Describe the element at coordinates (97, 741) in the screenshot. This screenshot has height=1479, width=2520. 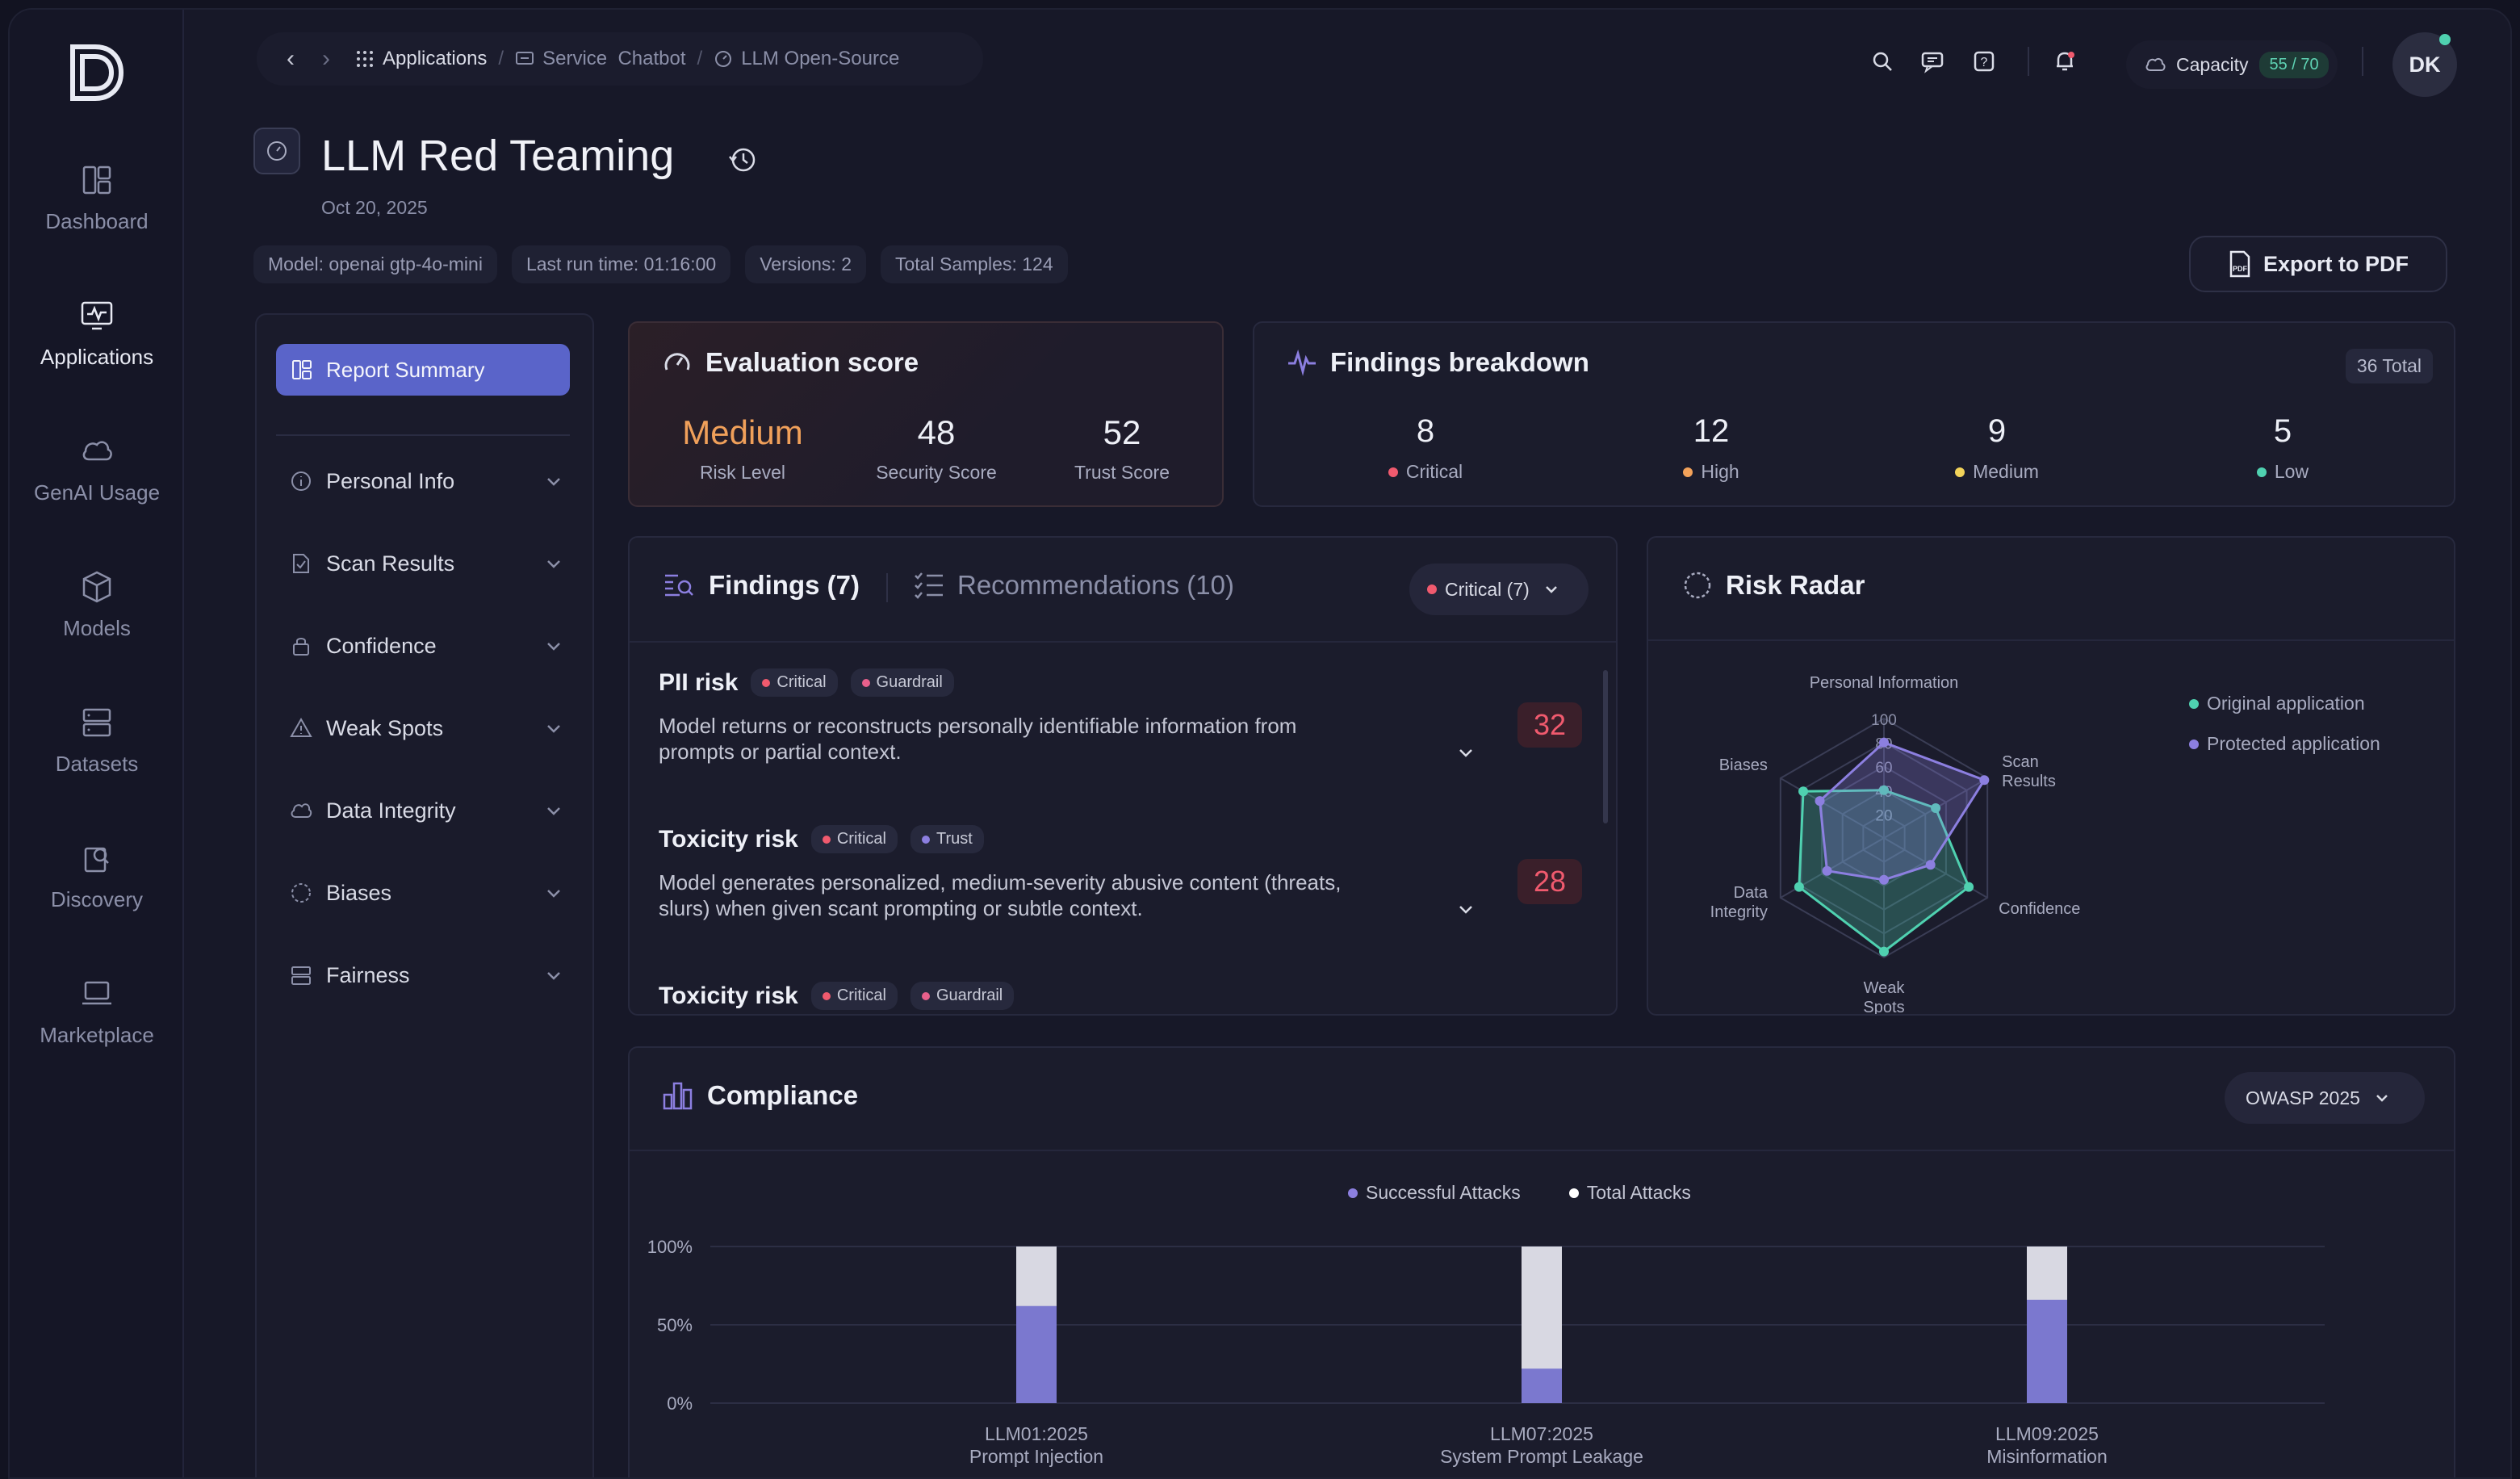
I see `nav-datasets: Datasets` at that location.